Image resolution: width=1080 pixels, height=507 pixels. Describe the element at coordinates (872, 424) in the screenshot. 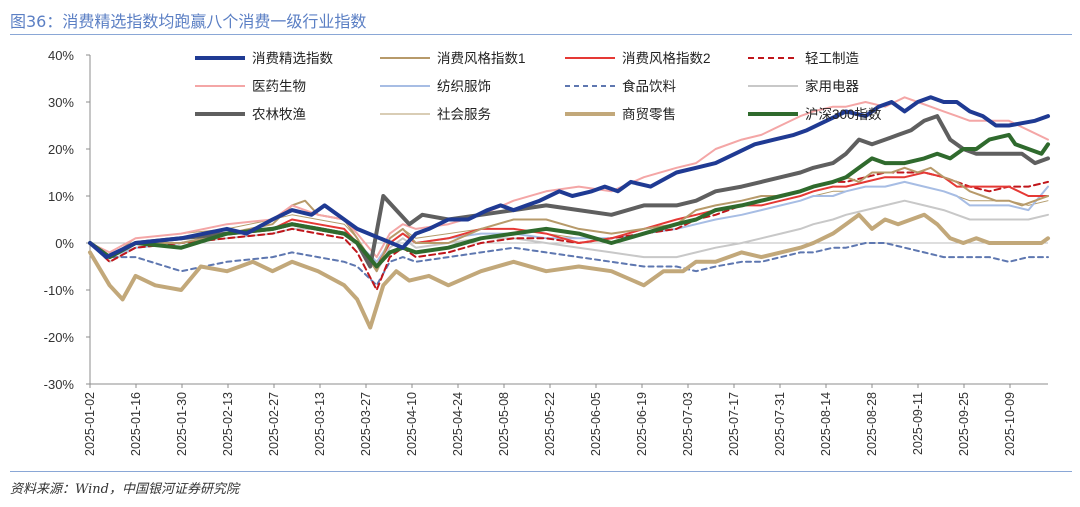

I see `x-tick-label: 2025-08-28` at that location.